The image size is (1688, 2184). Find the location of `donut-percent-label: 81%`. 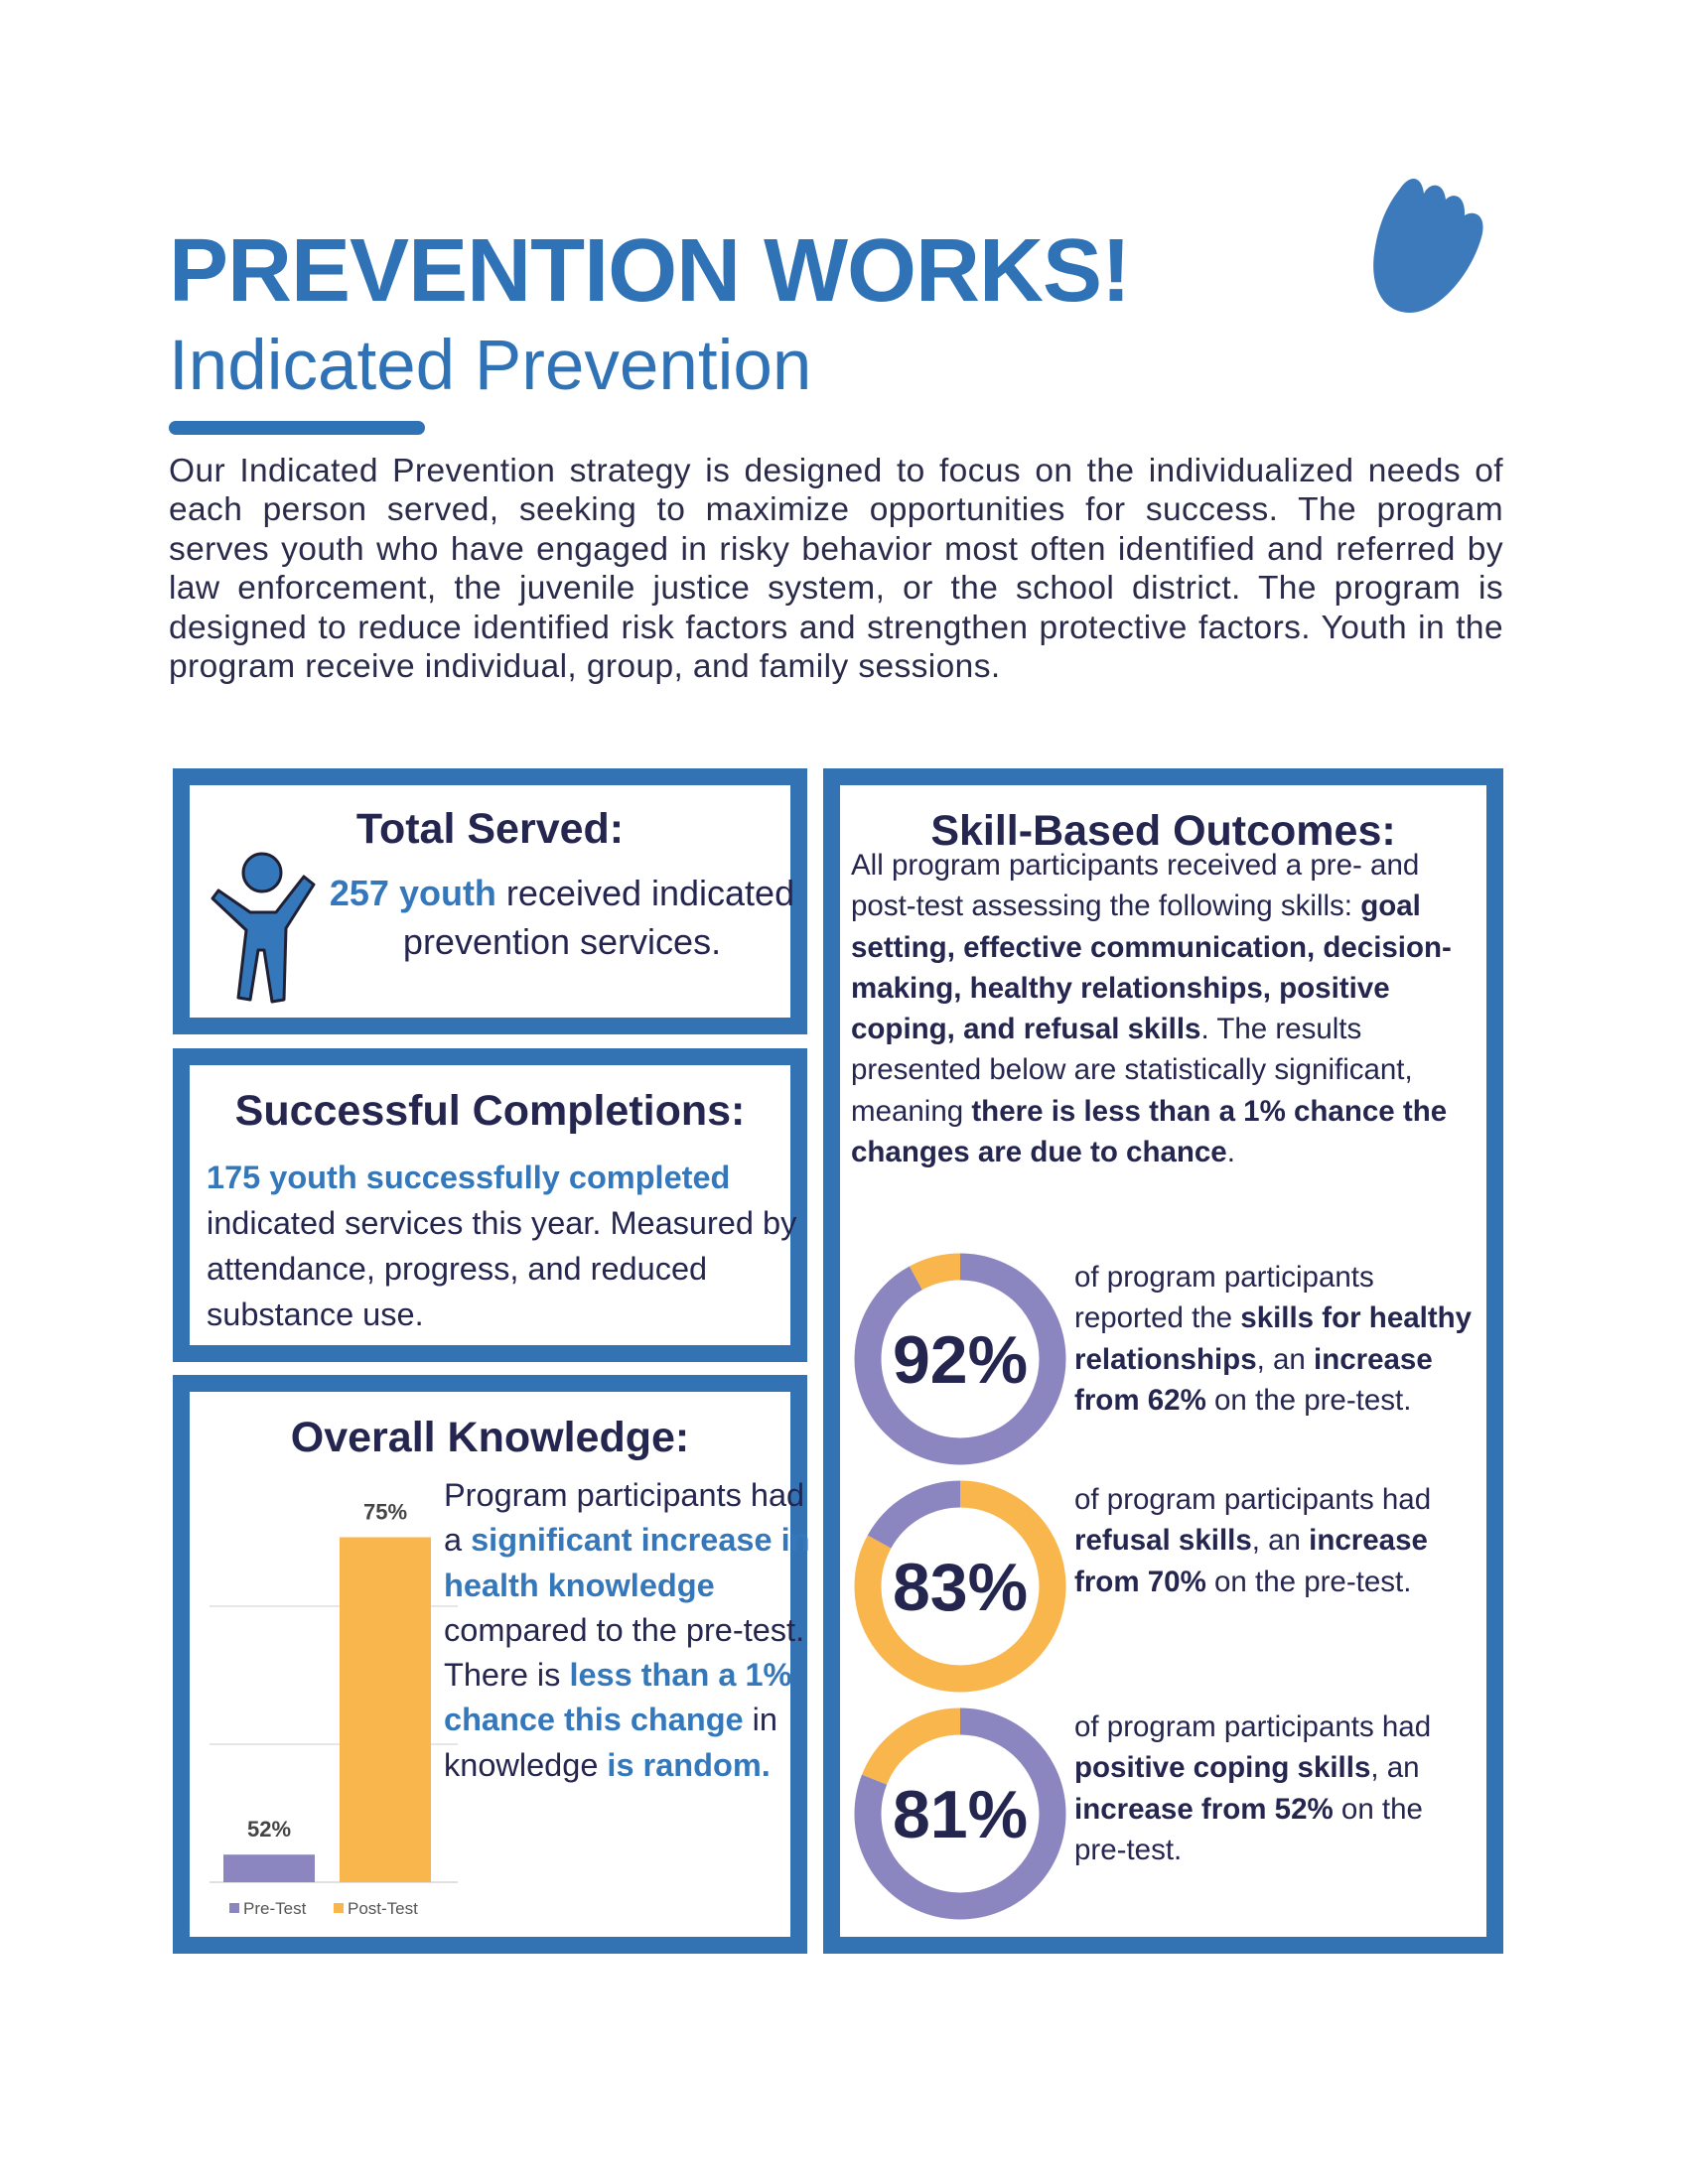

donut-percent-label: 81% is located at coordinates (960, 1814).